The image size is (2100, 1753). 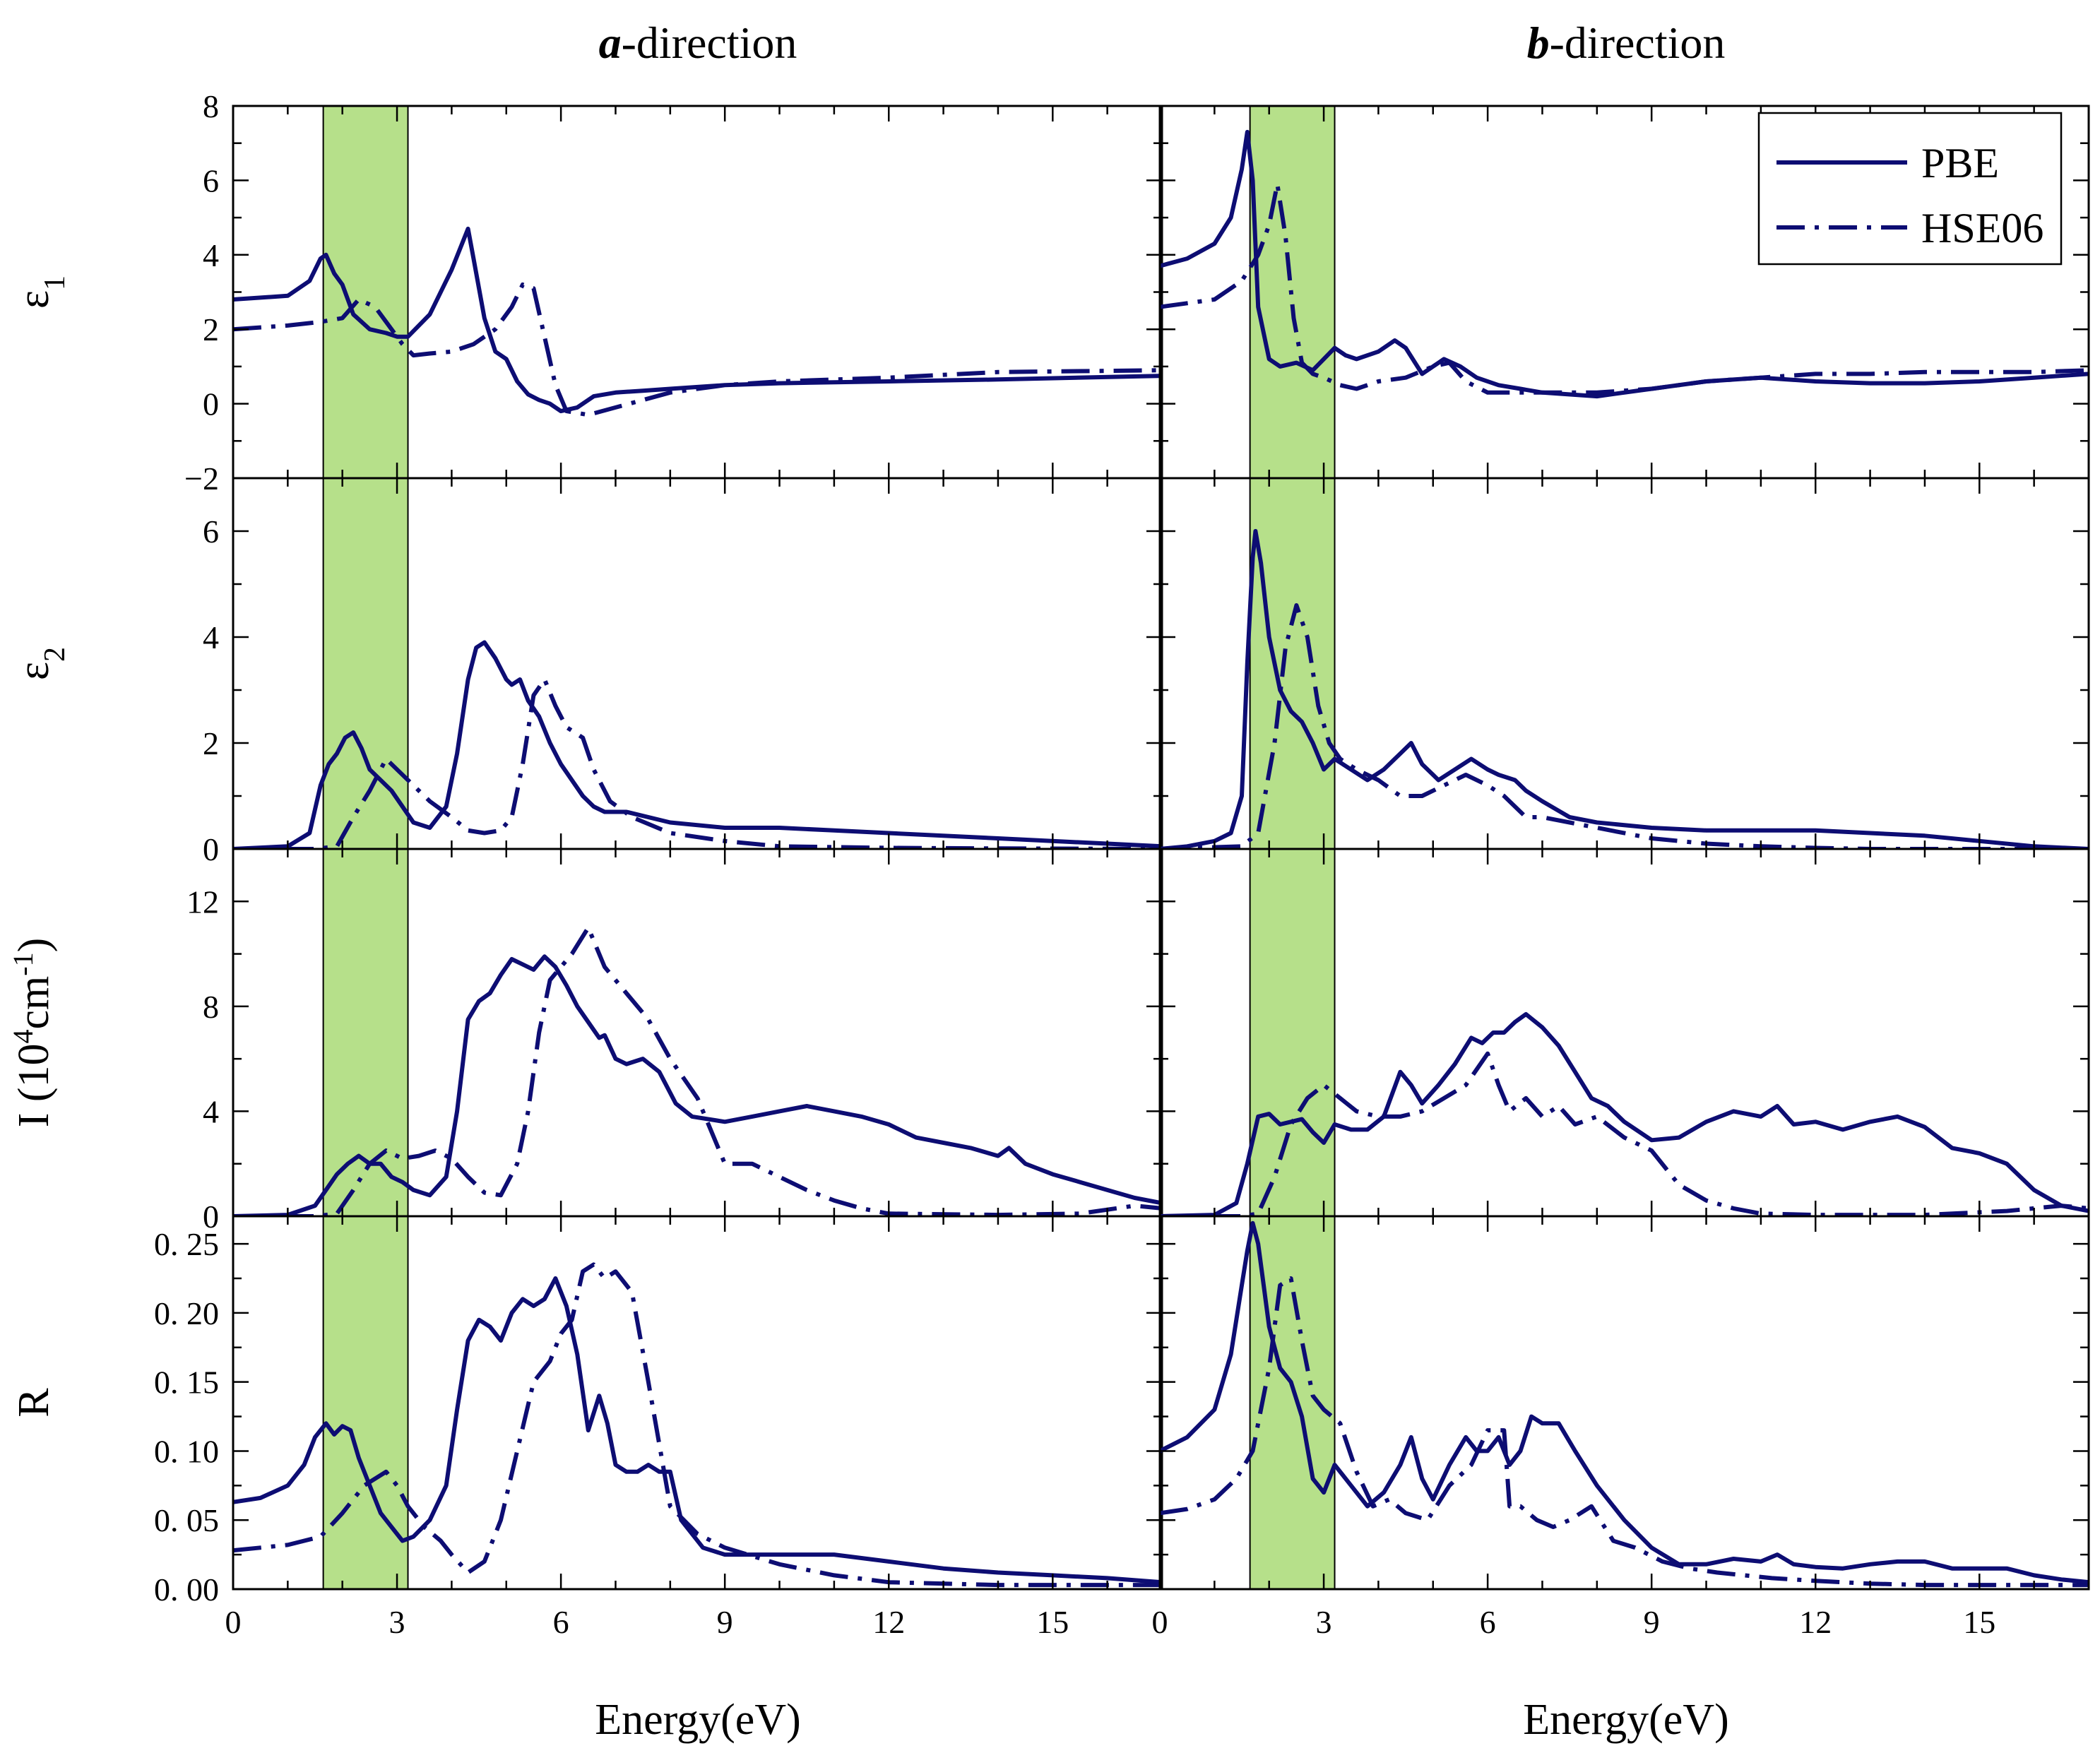 What do you see at coordinates (1652, 1622) in the screenshot?
I see `x-tick-label-R-b: 9` at bounding box center [1652, 1622].